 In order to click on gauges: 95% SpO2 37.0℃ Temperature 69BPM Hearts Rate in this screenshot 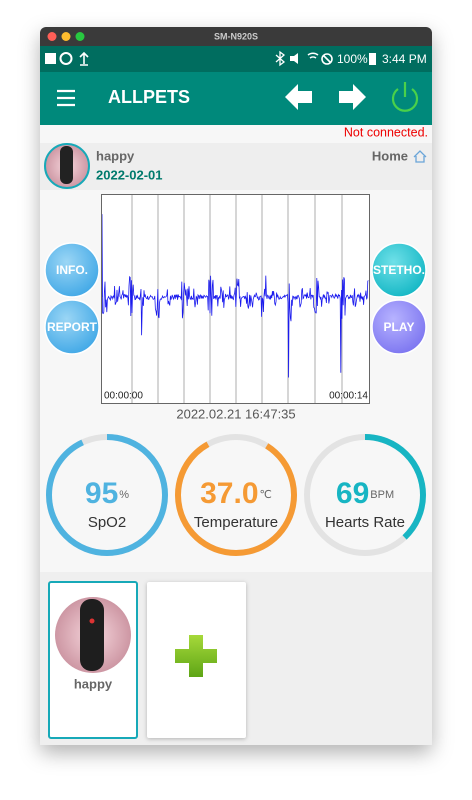, I will do `click(236, 495)`.